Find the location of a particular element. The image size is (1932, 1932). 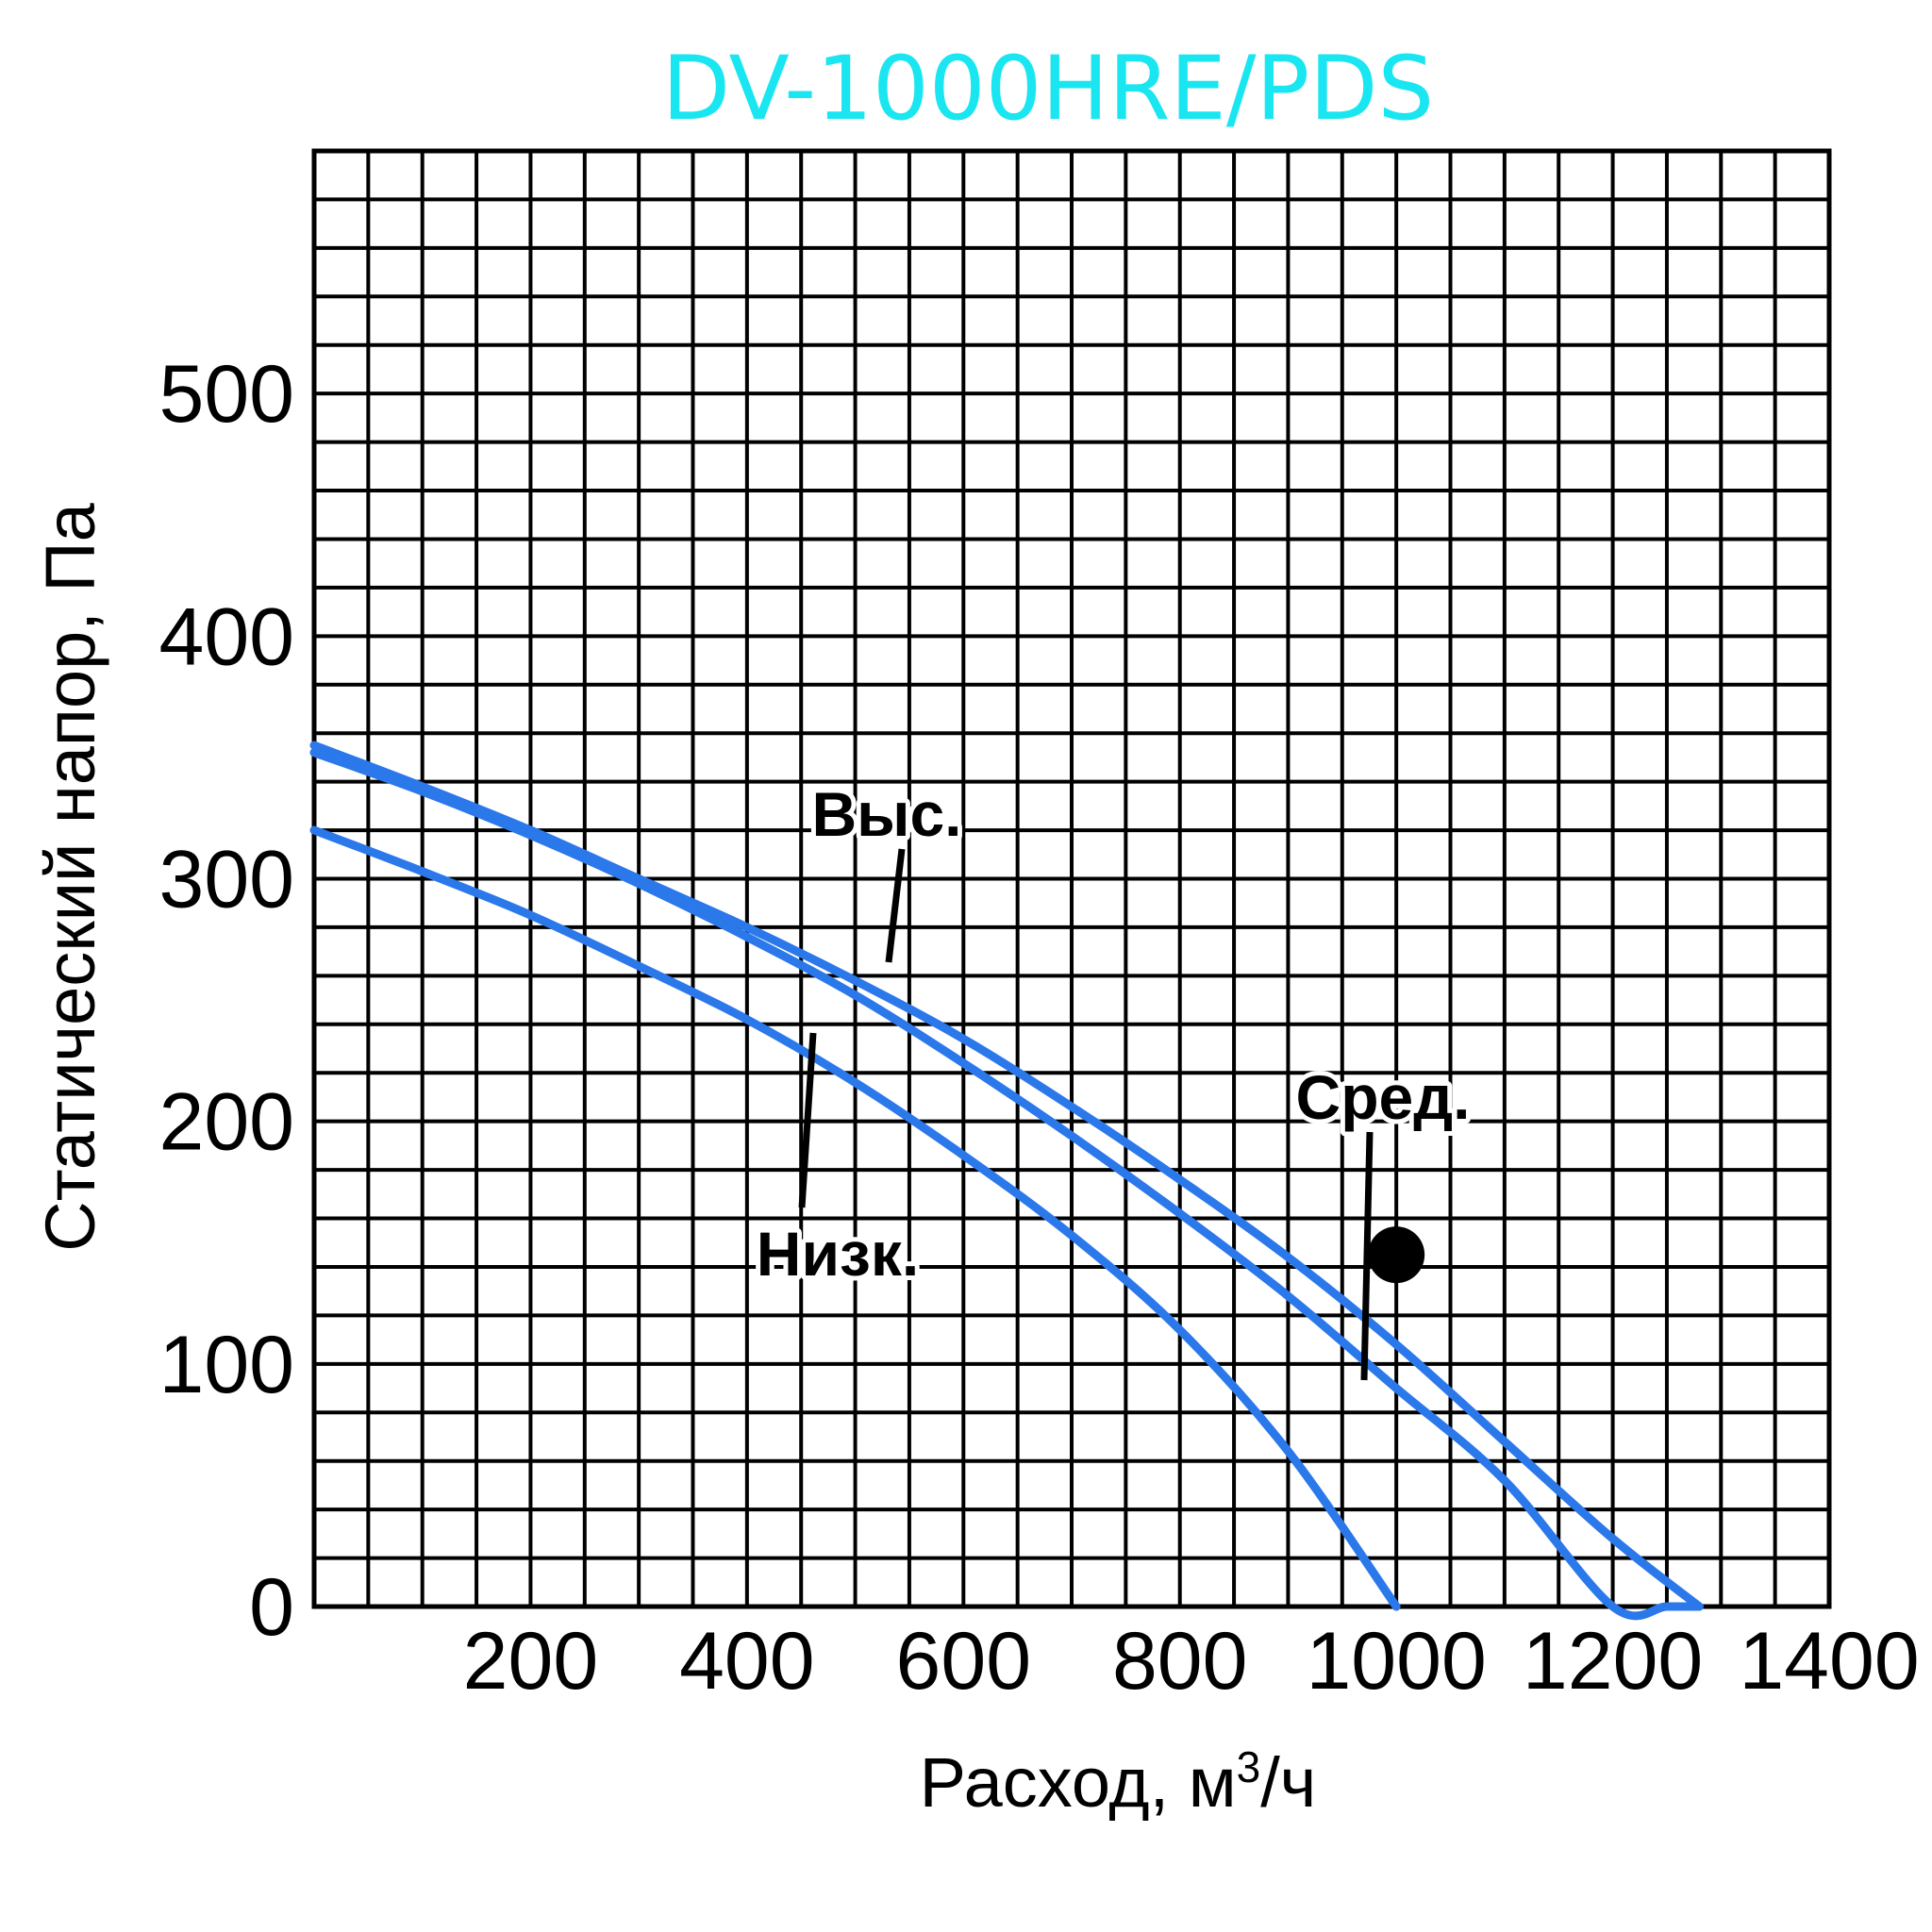

x-axis-title-suffix: /ч is located at coordinates (1288, 1782).